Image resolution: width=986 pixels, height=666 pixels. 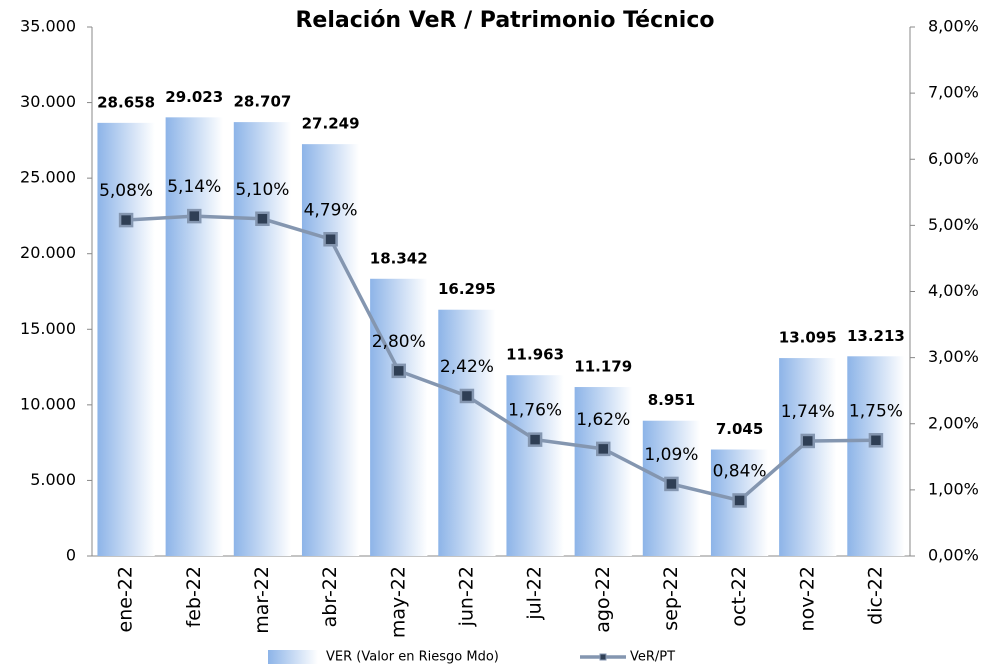 I want to click on bar-value-label: 13.095, so click(x=808, y=338).